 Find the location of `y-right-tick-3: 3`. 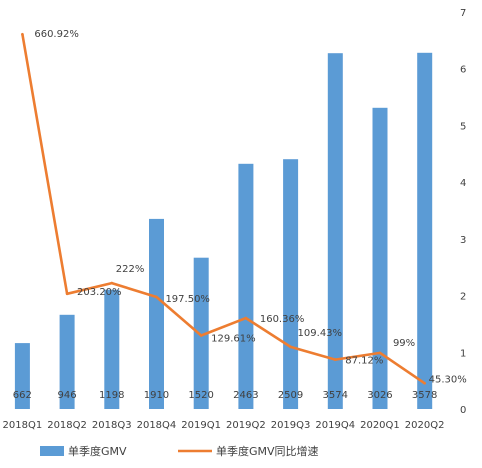

y-right-tick-3: 3 is located at coordinates (463, 240).